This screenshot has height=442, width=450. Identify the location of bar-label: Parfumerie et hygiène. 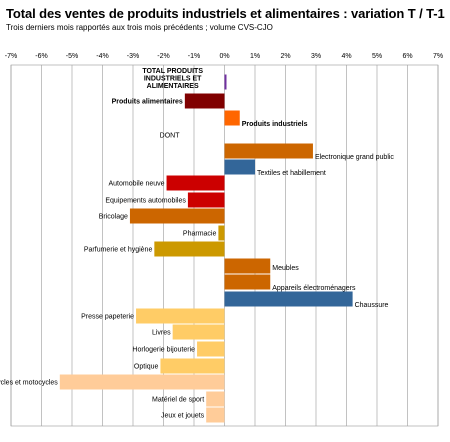
(118, 250).